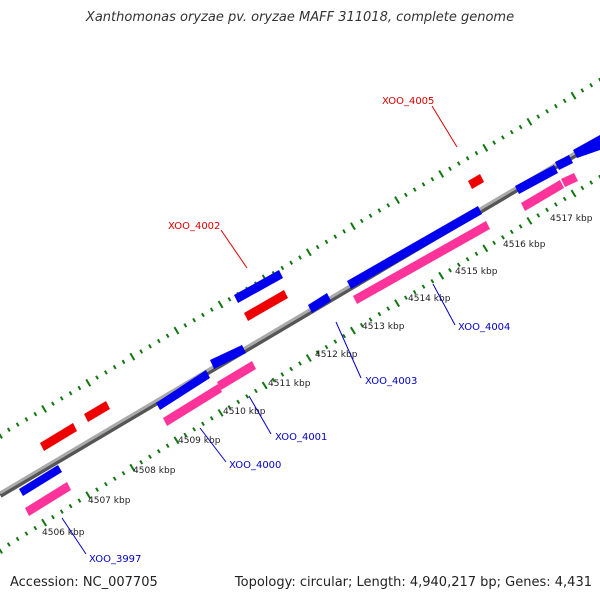  I want to click on gene-4517-forward, so click(536, 179).